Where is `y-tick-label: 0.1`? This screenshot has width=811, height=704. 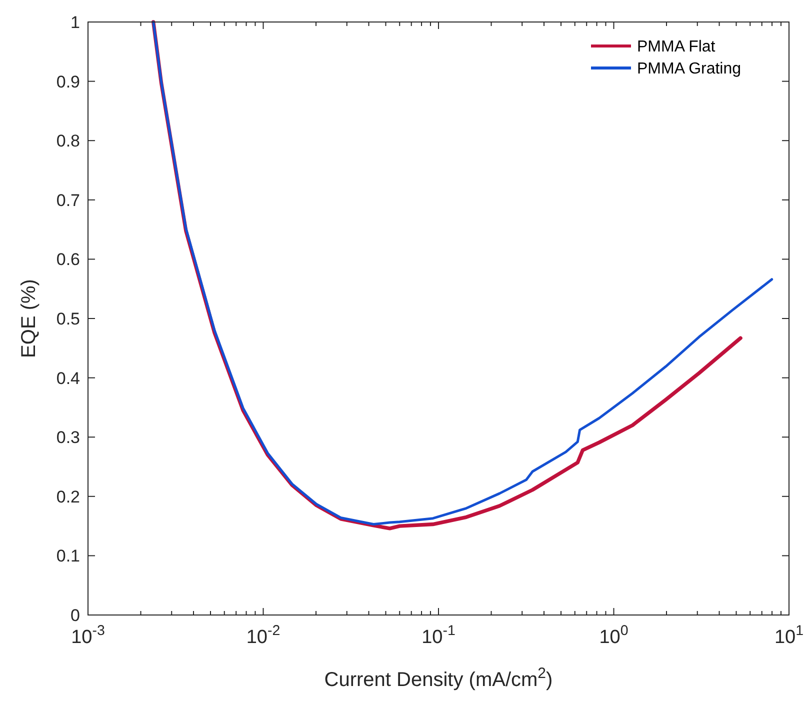 y-tick-label: 0.1 is located at coordinates (68, 556).